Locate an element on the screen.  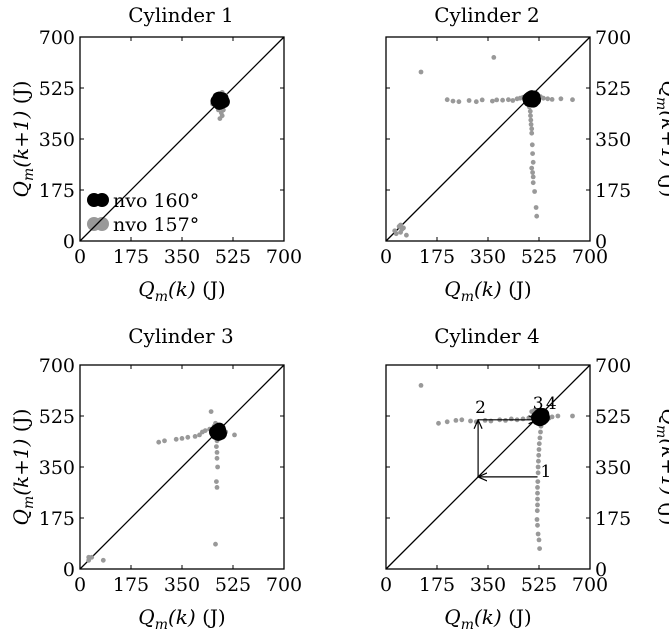
y-tick-label: 350 is located at coordinates (57, 140).